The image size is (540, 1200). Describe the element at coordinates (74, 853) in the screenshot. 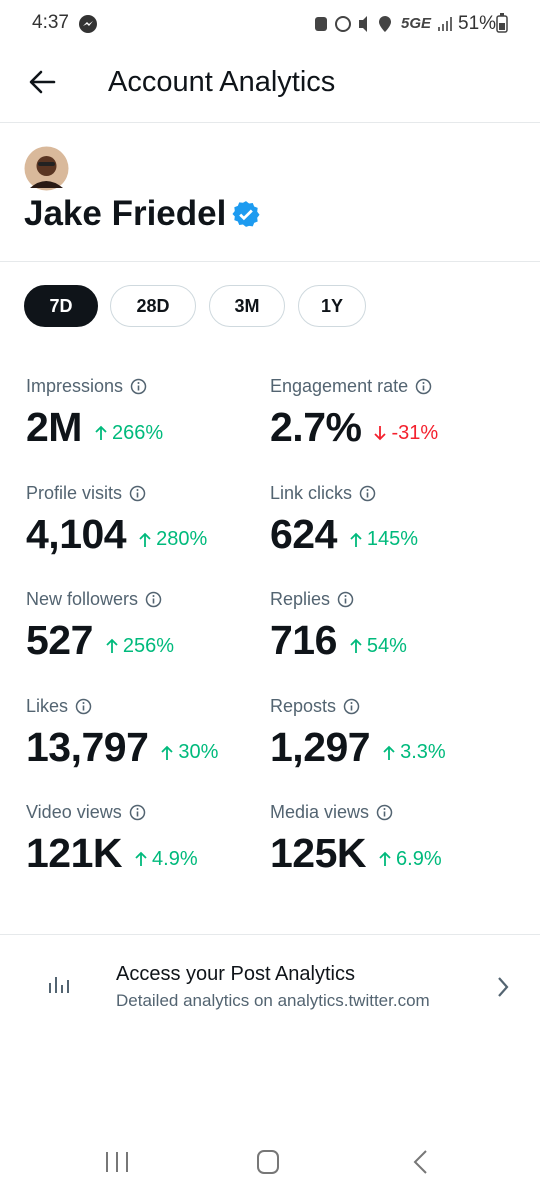

I see `metric-value: 121K` at that location.